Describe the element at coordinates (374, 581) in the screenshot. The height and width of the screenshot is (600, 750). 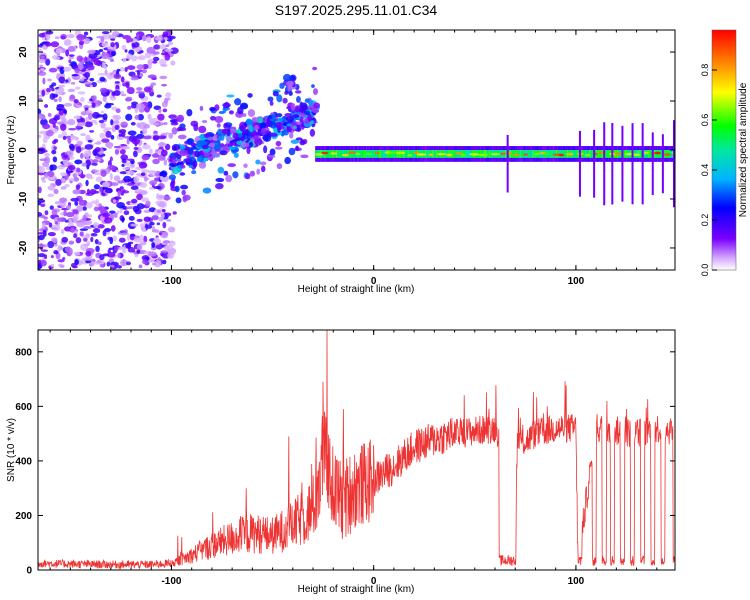
I see `snr-x-tick-label: 0` at that location.